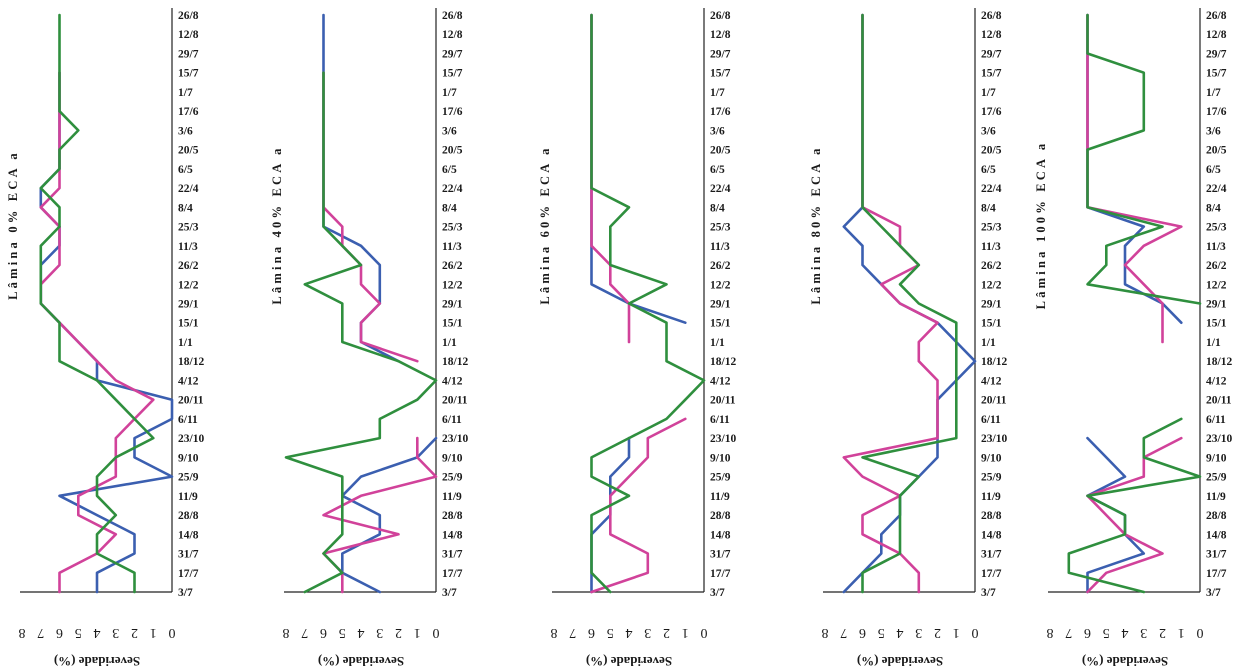 Image resolution: width=1244 pixels, height=671 pixels. Describe the element at coordinates (449, 208) in the screenshot. I see `date-tick-label: 8/4` at that location.